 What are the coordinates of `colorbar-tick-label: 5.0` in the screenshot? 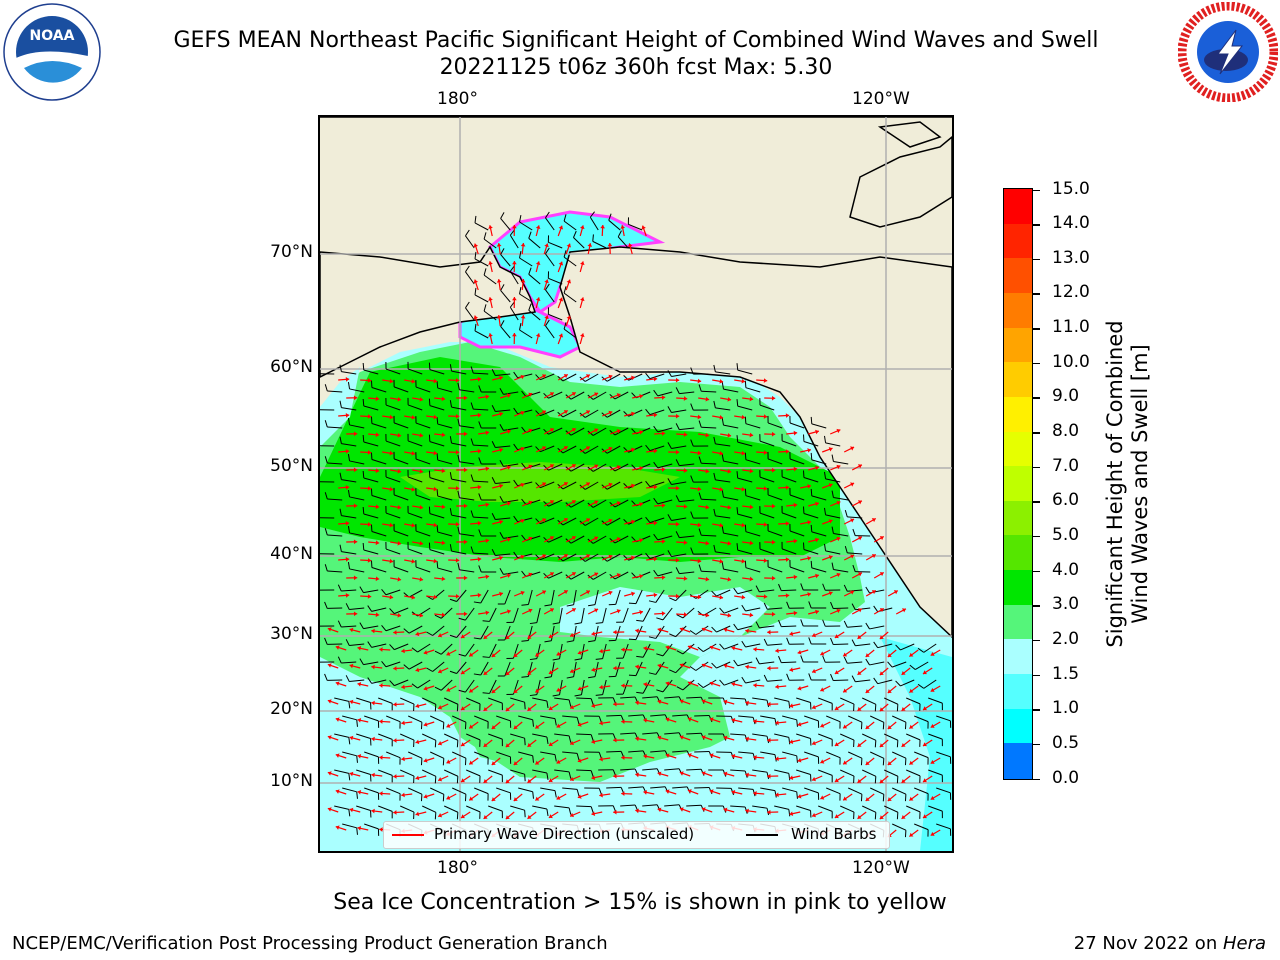 It's located at (1066, 534).